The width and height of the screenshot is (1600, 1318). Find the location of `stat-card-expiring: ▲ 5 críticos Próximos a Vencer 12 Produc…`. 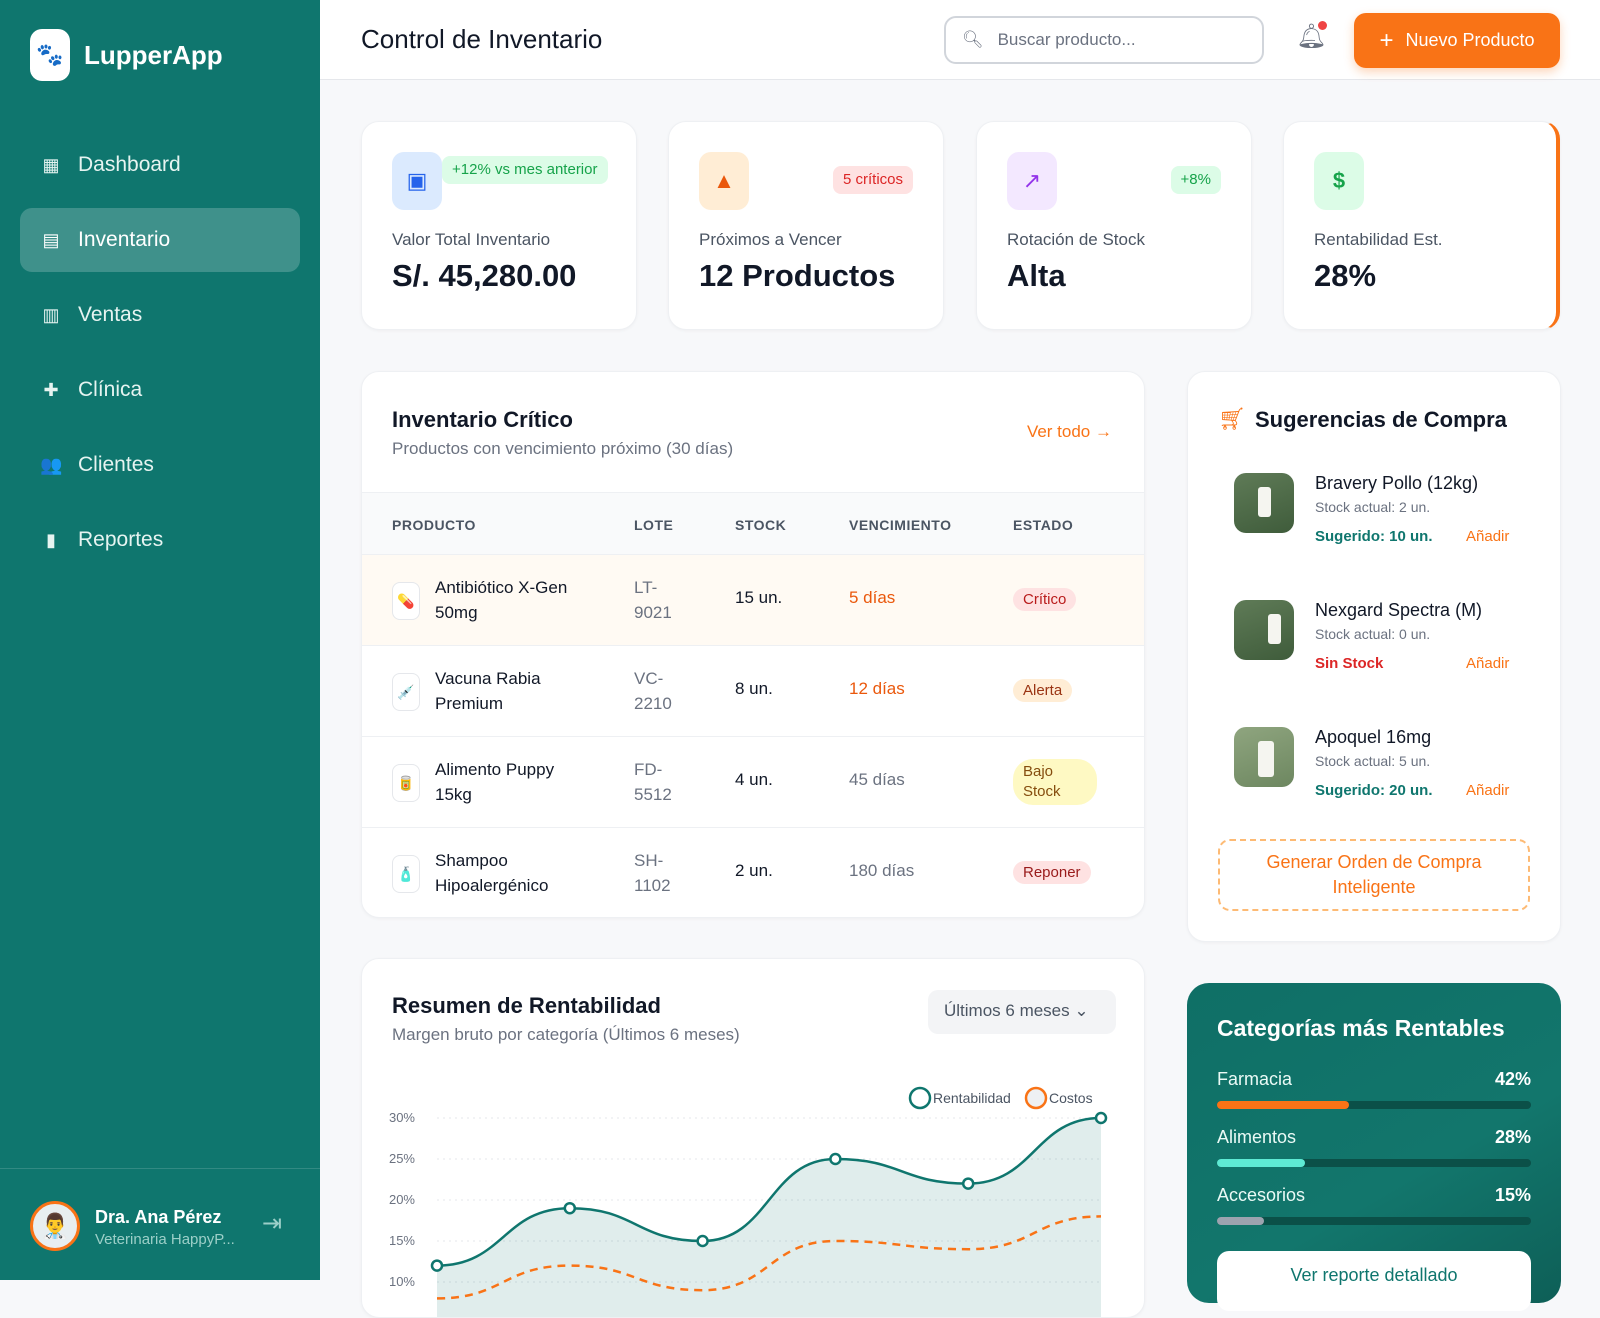

stat-card-expiring: ▲ 5 críticos Próximos a Vencer 12 Produc… is located at coordinates (806, 225).